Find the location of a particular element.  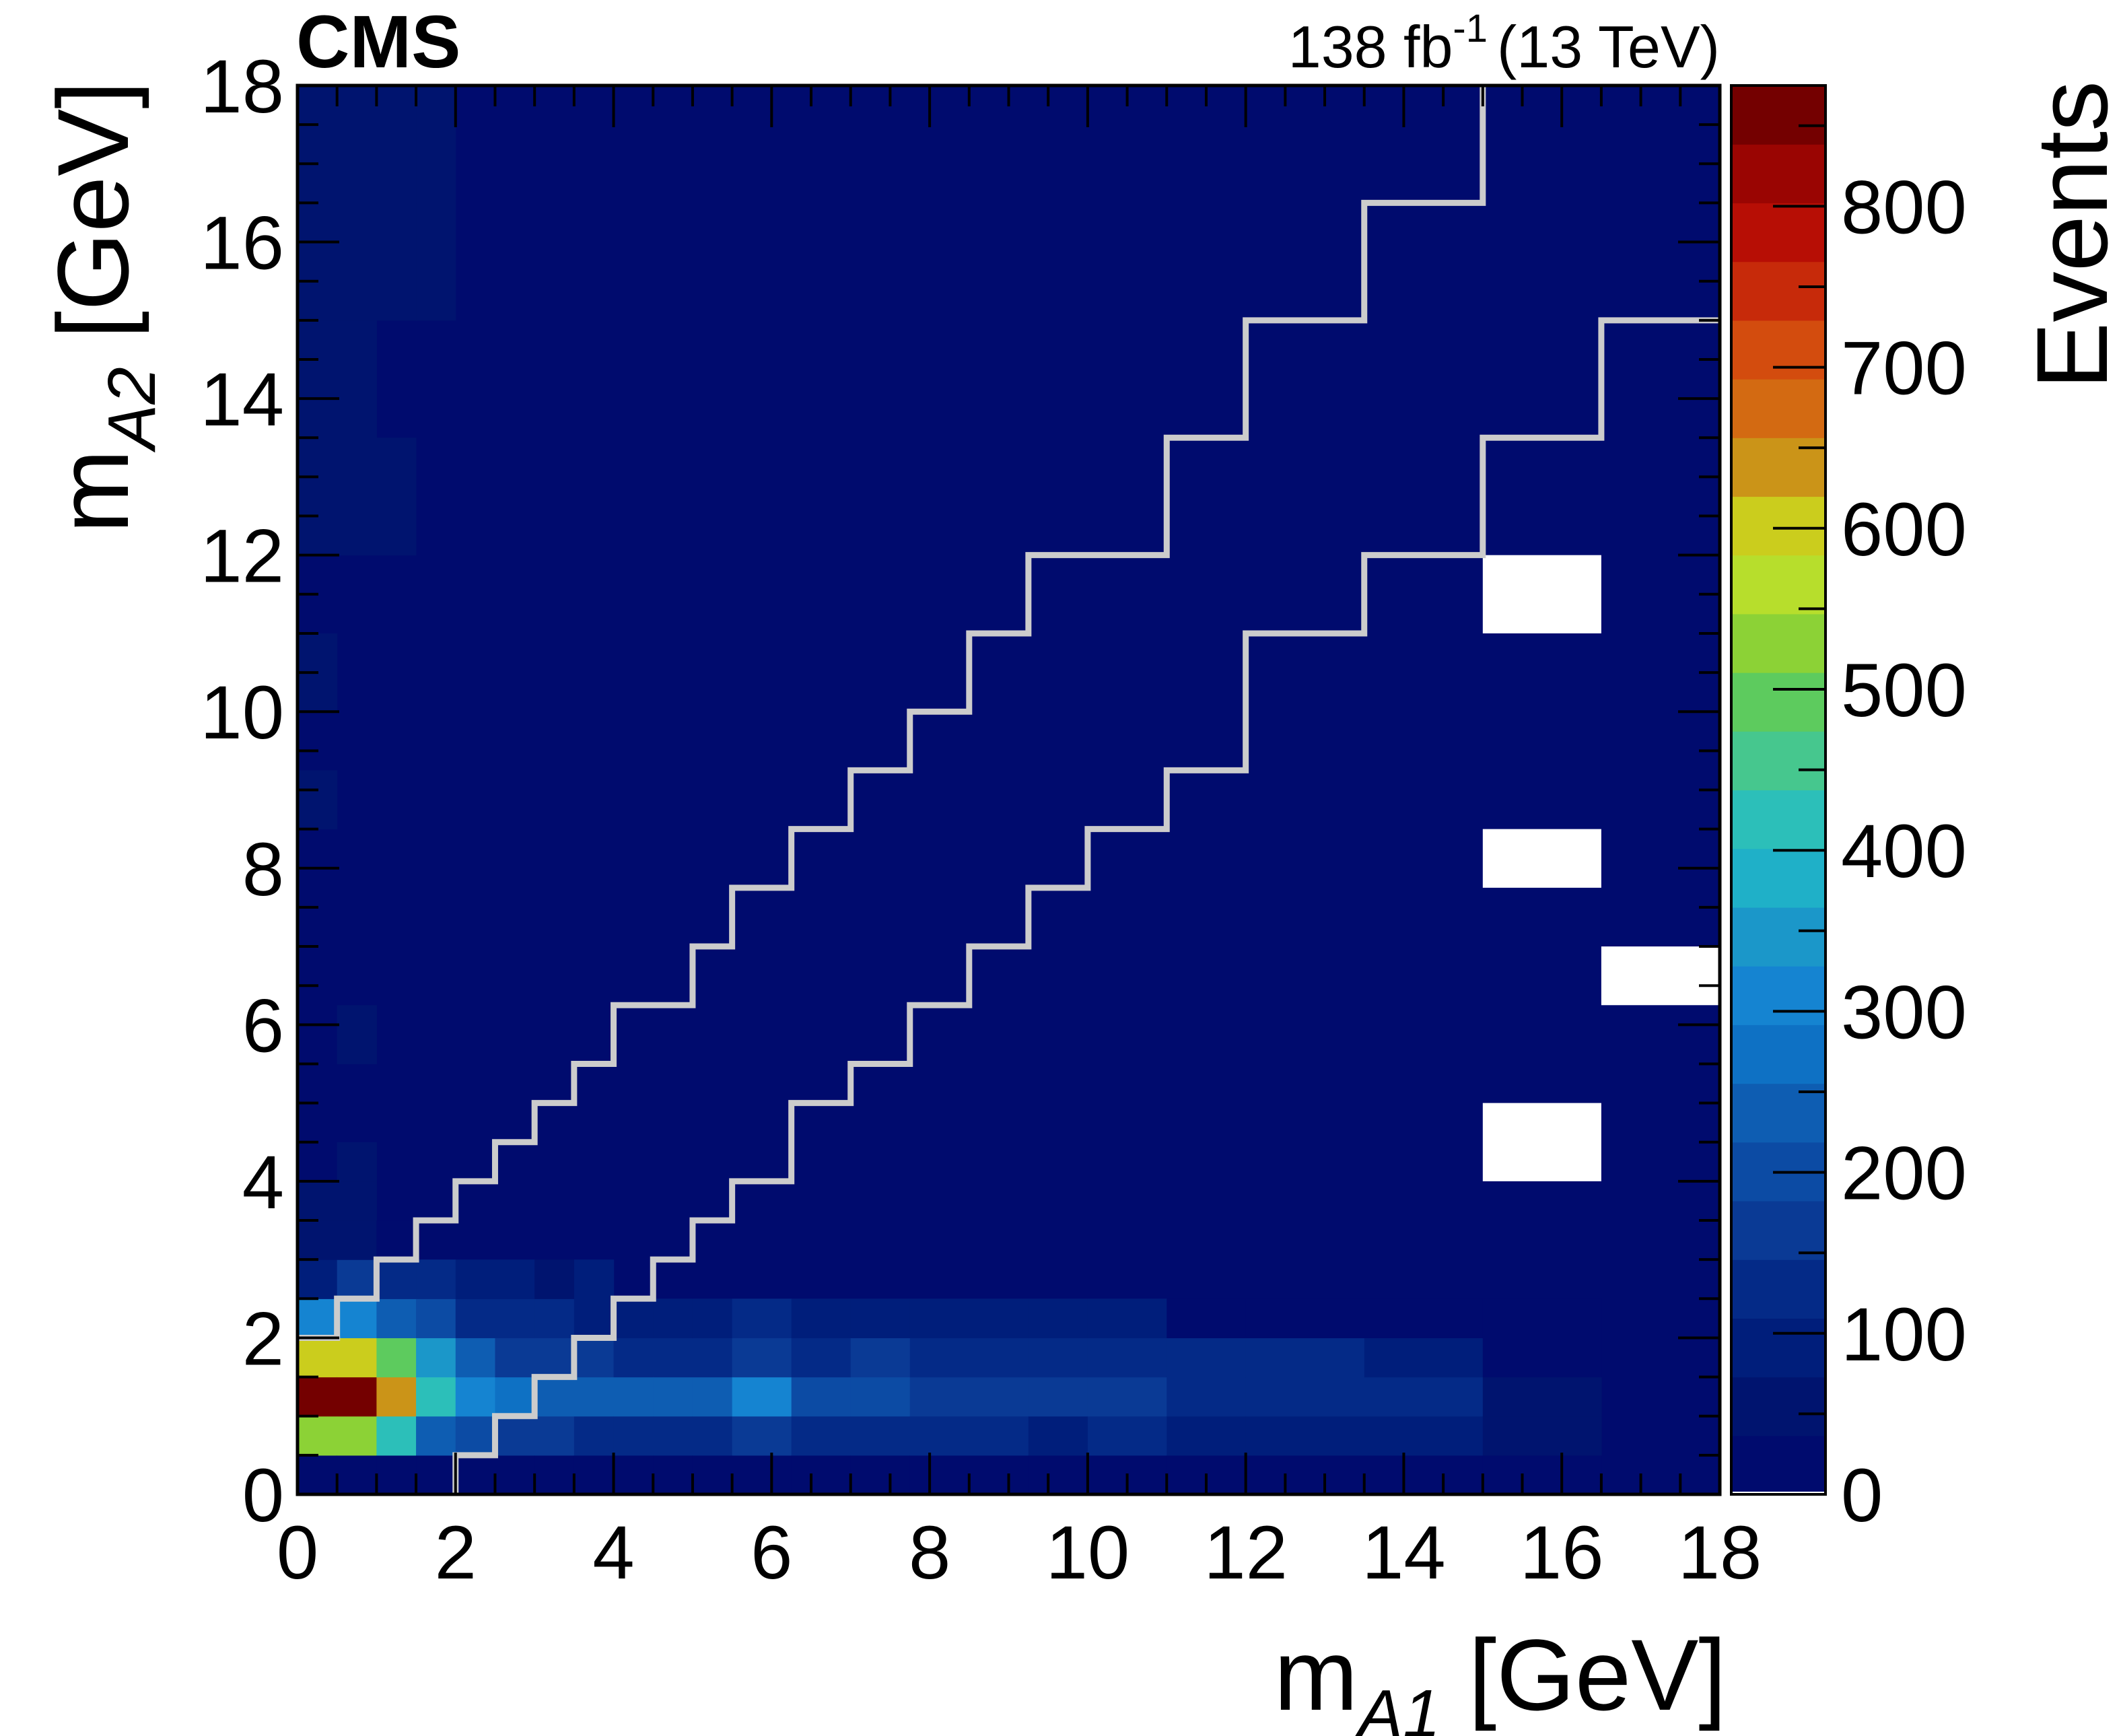

x-tick-label: 0 is located at coordinates (297, 1553).